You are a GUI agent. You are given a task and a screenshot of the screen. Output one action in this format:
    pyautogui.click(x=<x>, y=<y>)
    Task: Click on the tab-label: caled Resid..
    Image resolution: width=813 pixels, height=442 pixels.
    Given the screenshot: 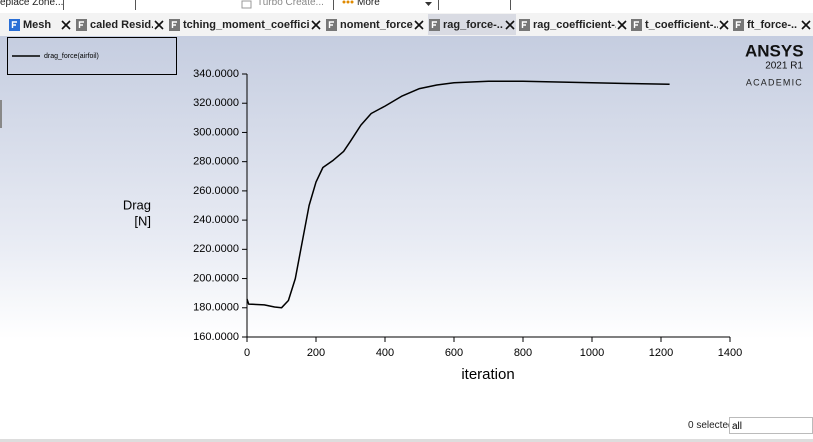 What is the action you would take?
    pyautogui.click(x=121, y=24)
    